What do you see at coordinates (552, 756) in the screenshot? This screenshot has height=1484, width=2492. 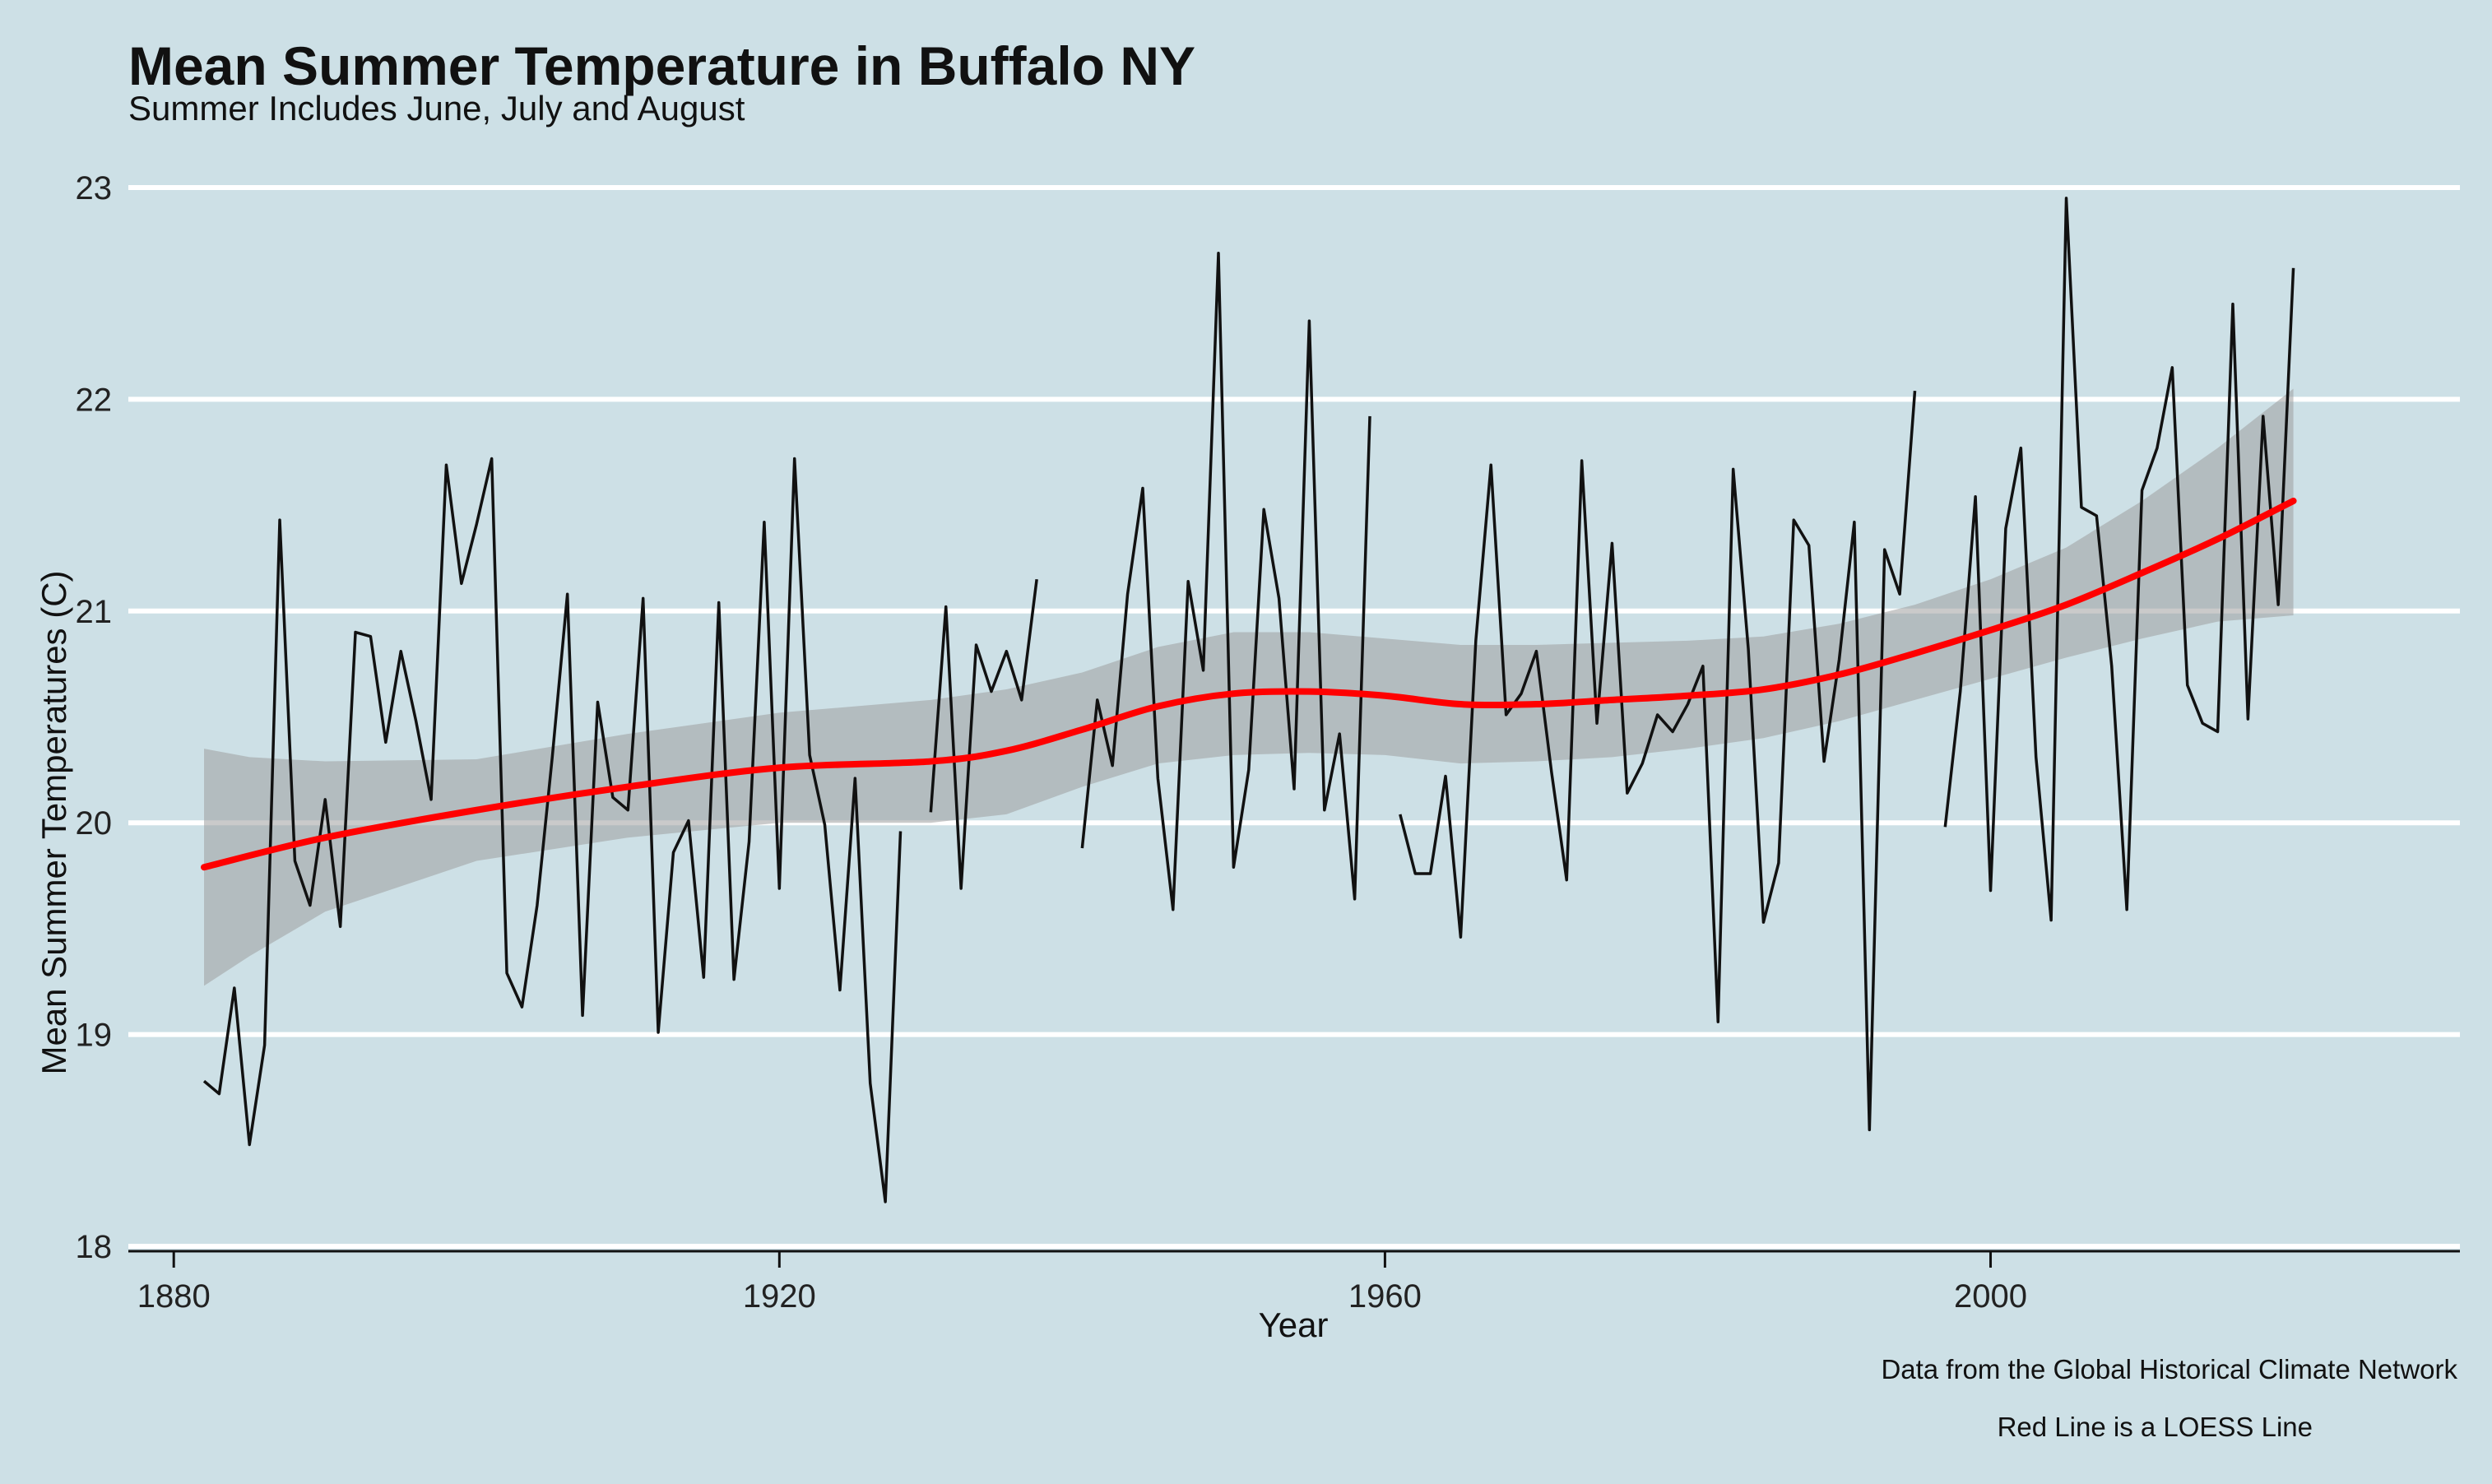 I see `data-point-1905` at bounding box center [552, 756].